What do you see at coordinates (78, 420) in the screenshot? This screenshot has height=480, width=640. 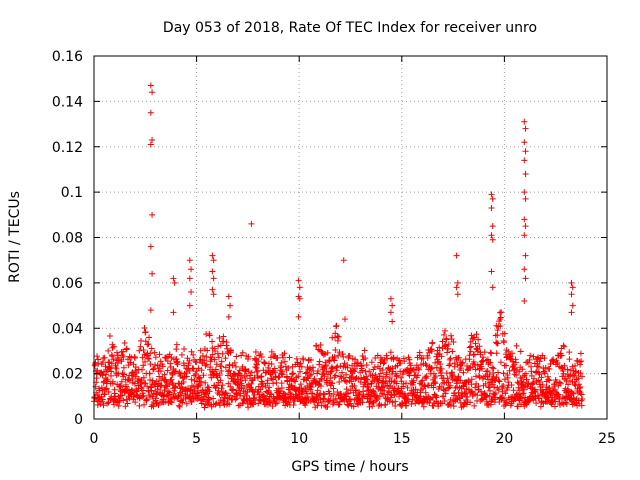 I see `y-tick-label: 0` at bounding box center [78, 420].